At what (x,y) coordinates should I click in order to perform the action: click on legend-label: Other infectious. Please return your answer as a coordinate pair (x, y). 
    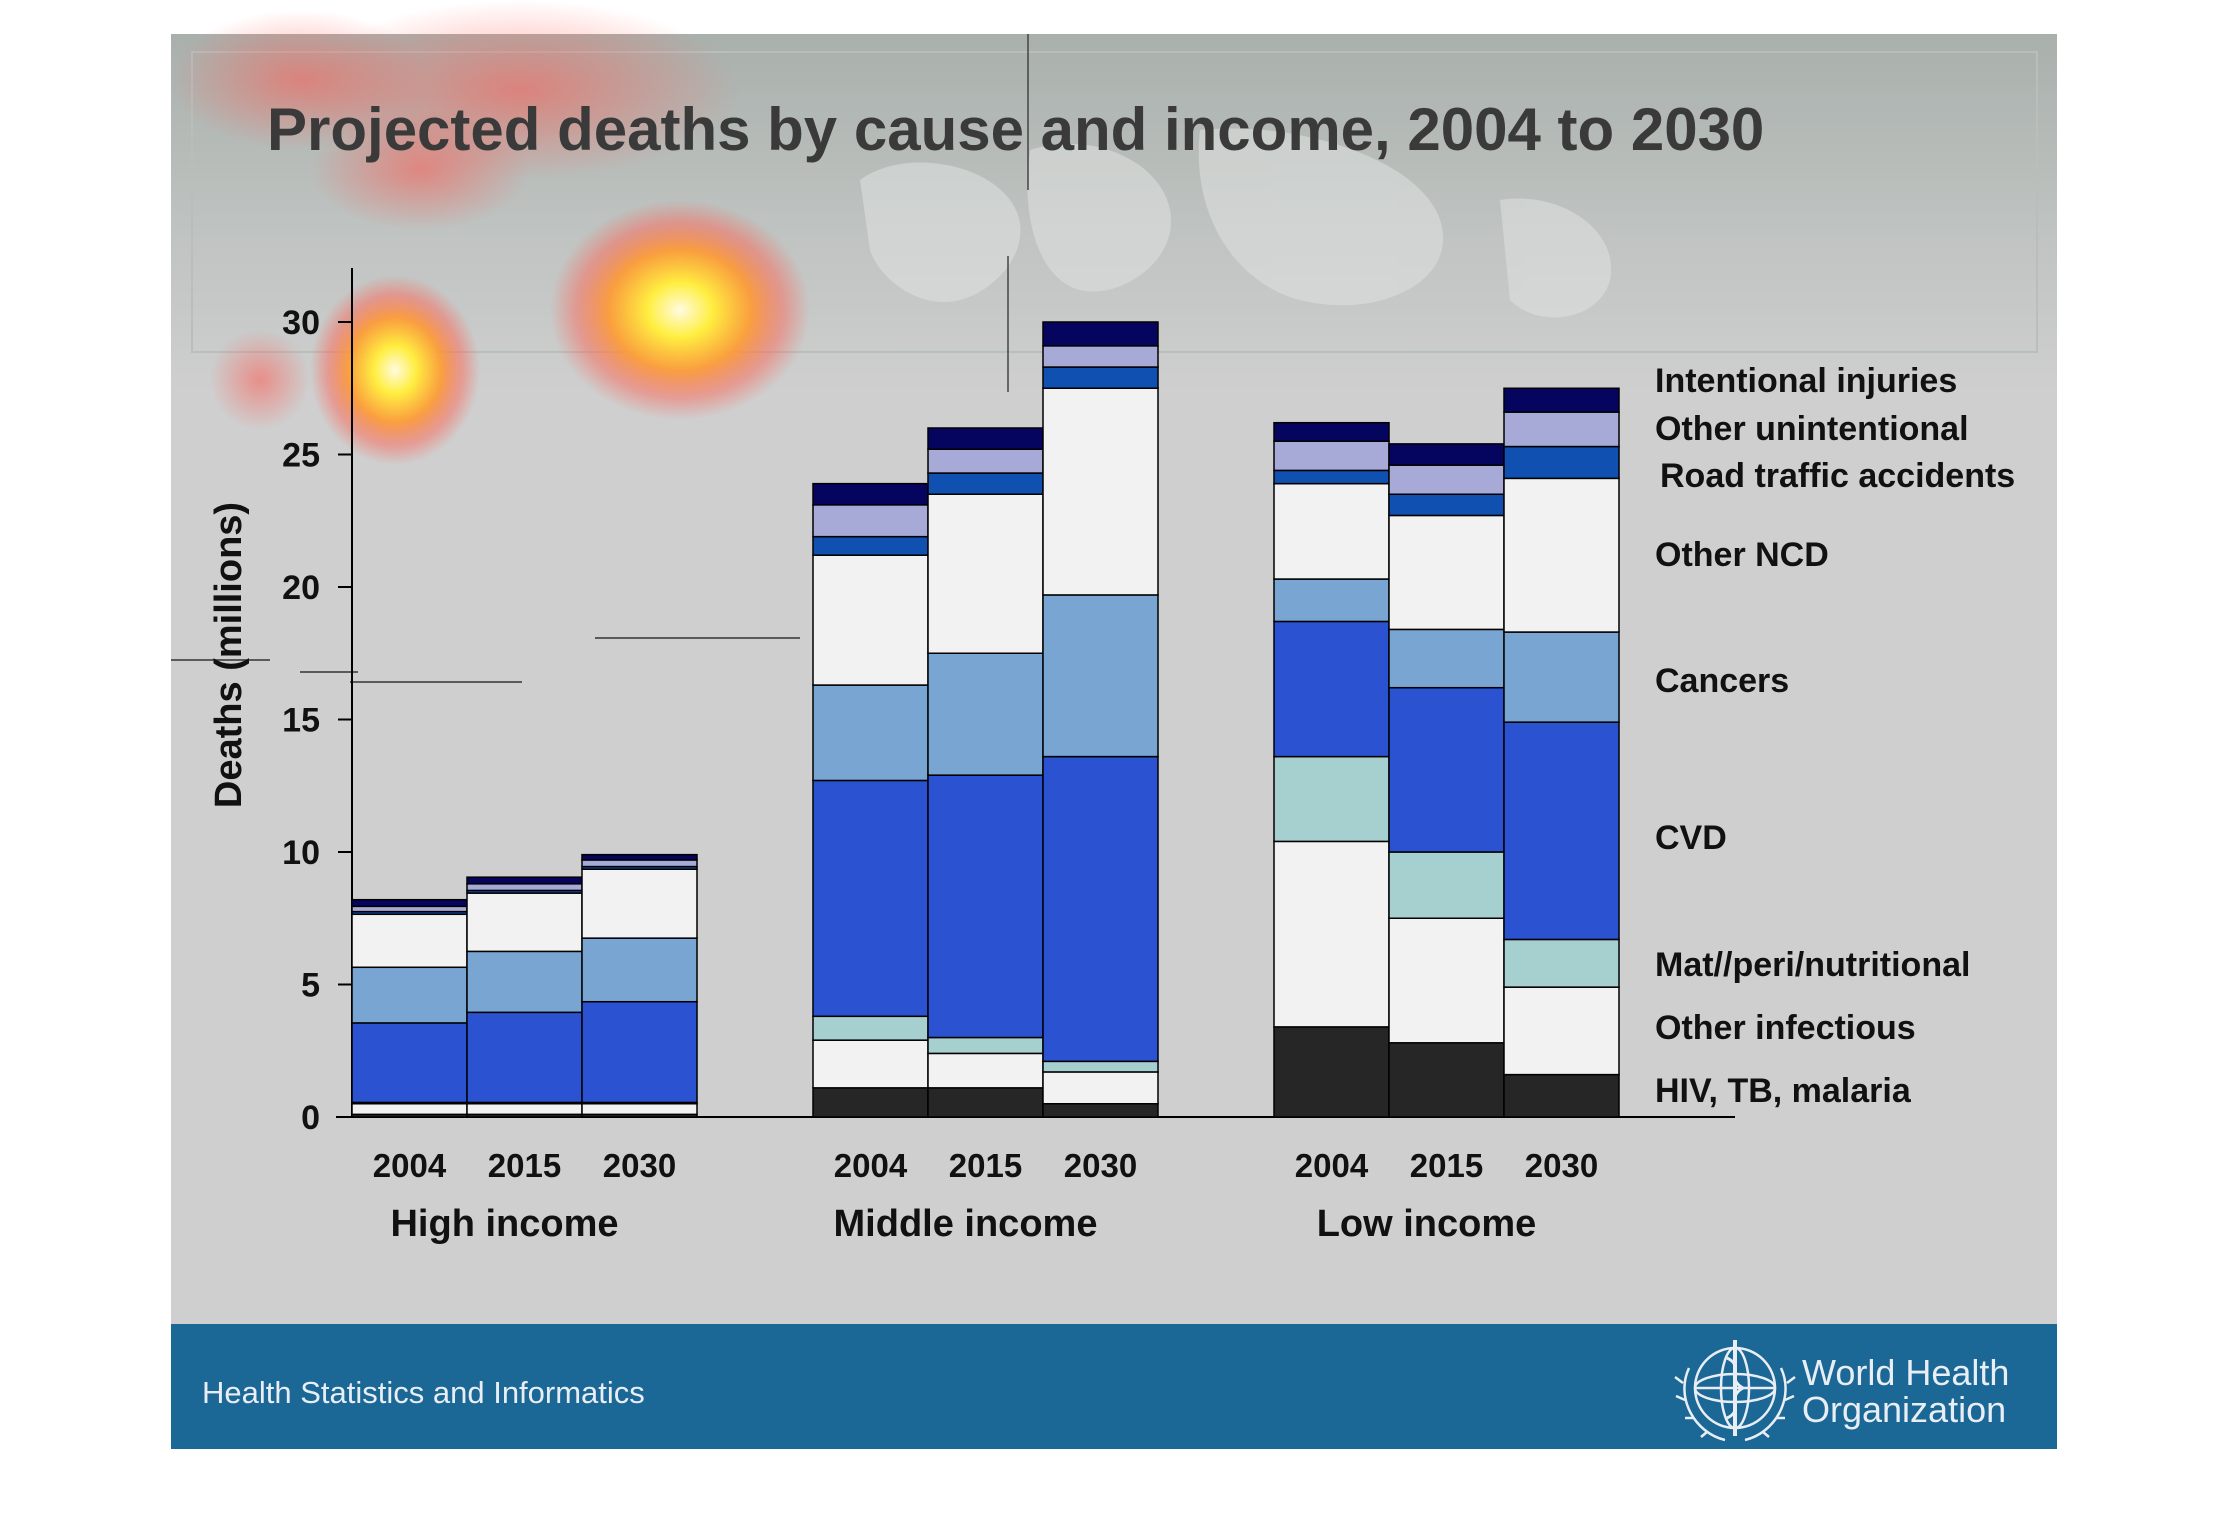
    Looking at the image, I should click on (1785, 1028).